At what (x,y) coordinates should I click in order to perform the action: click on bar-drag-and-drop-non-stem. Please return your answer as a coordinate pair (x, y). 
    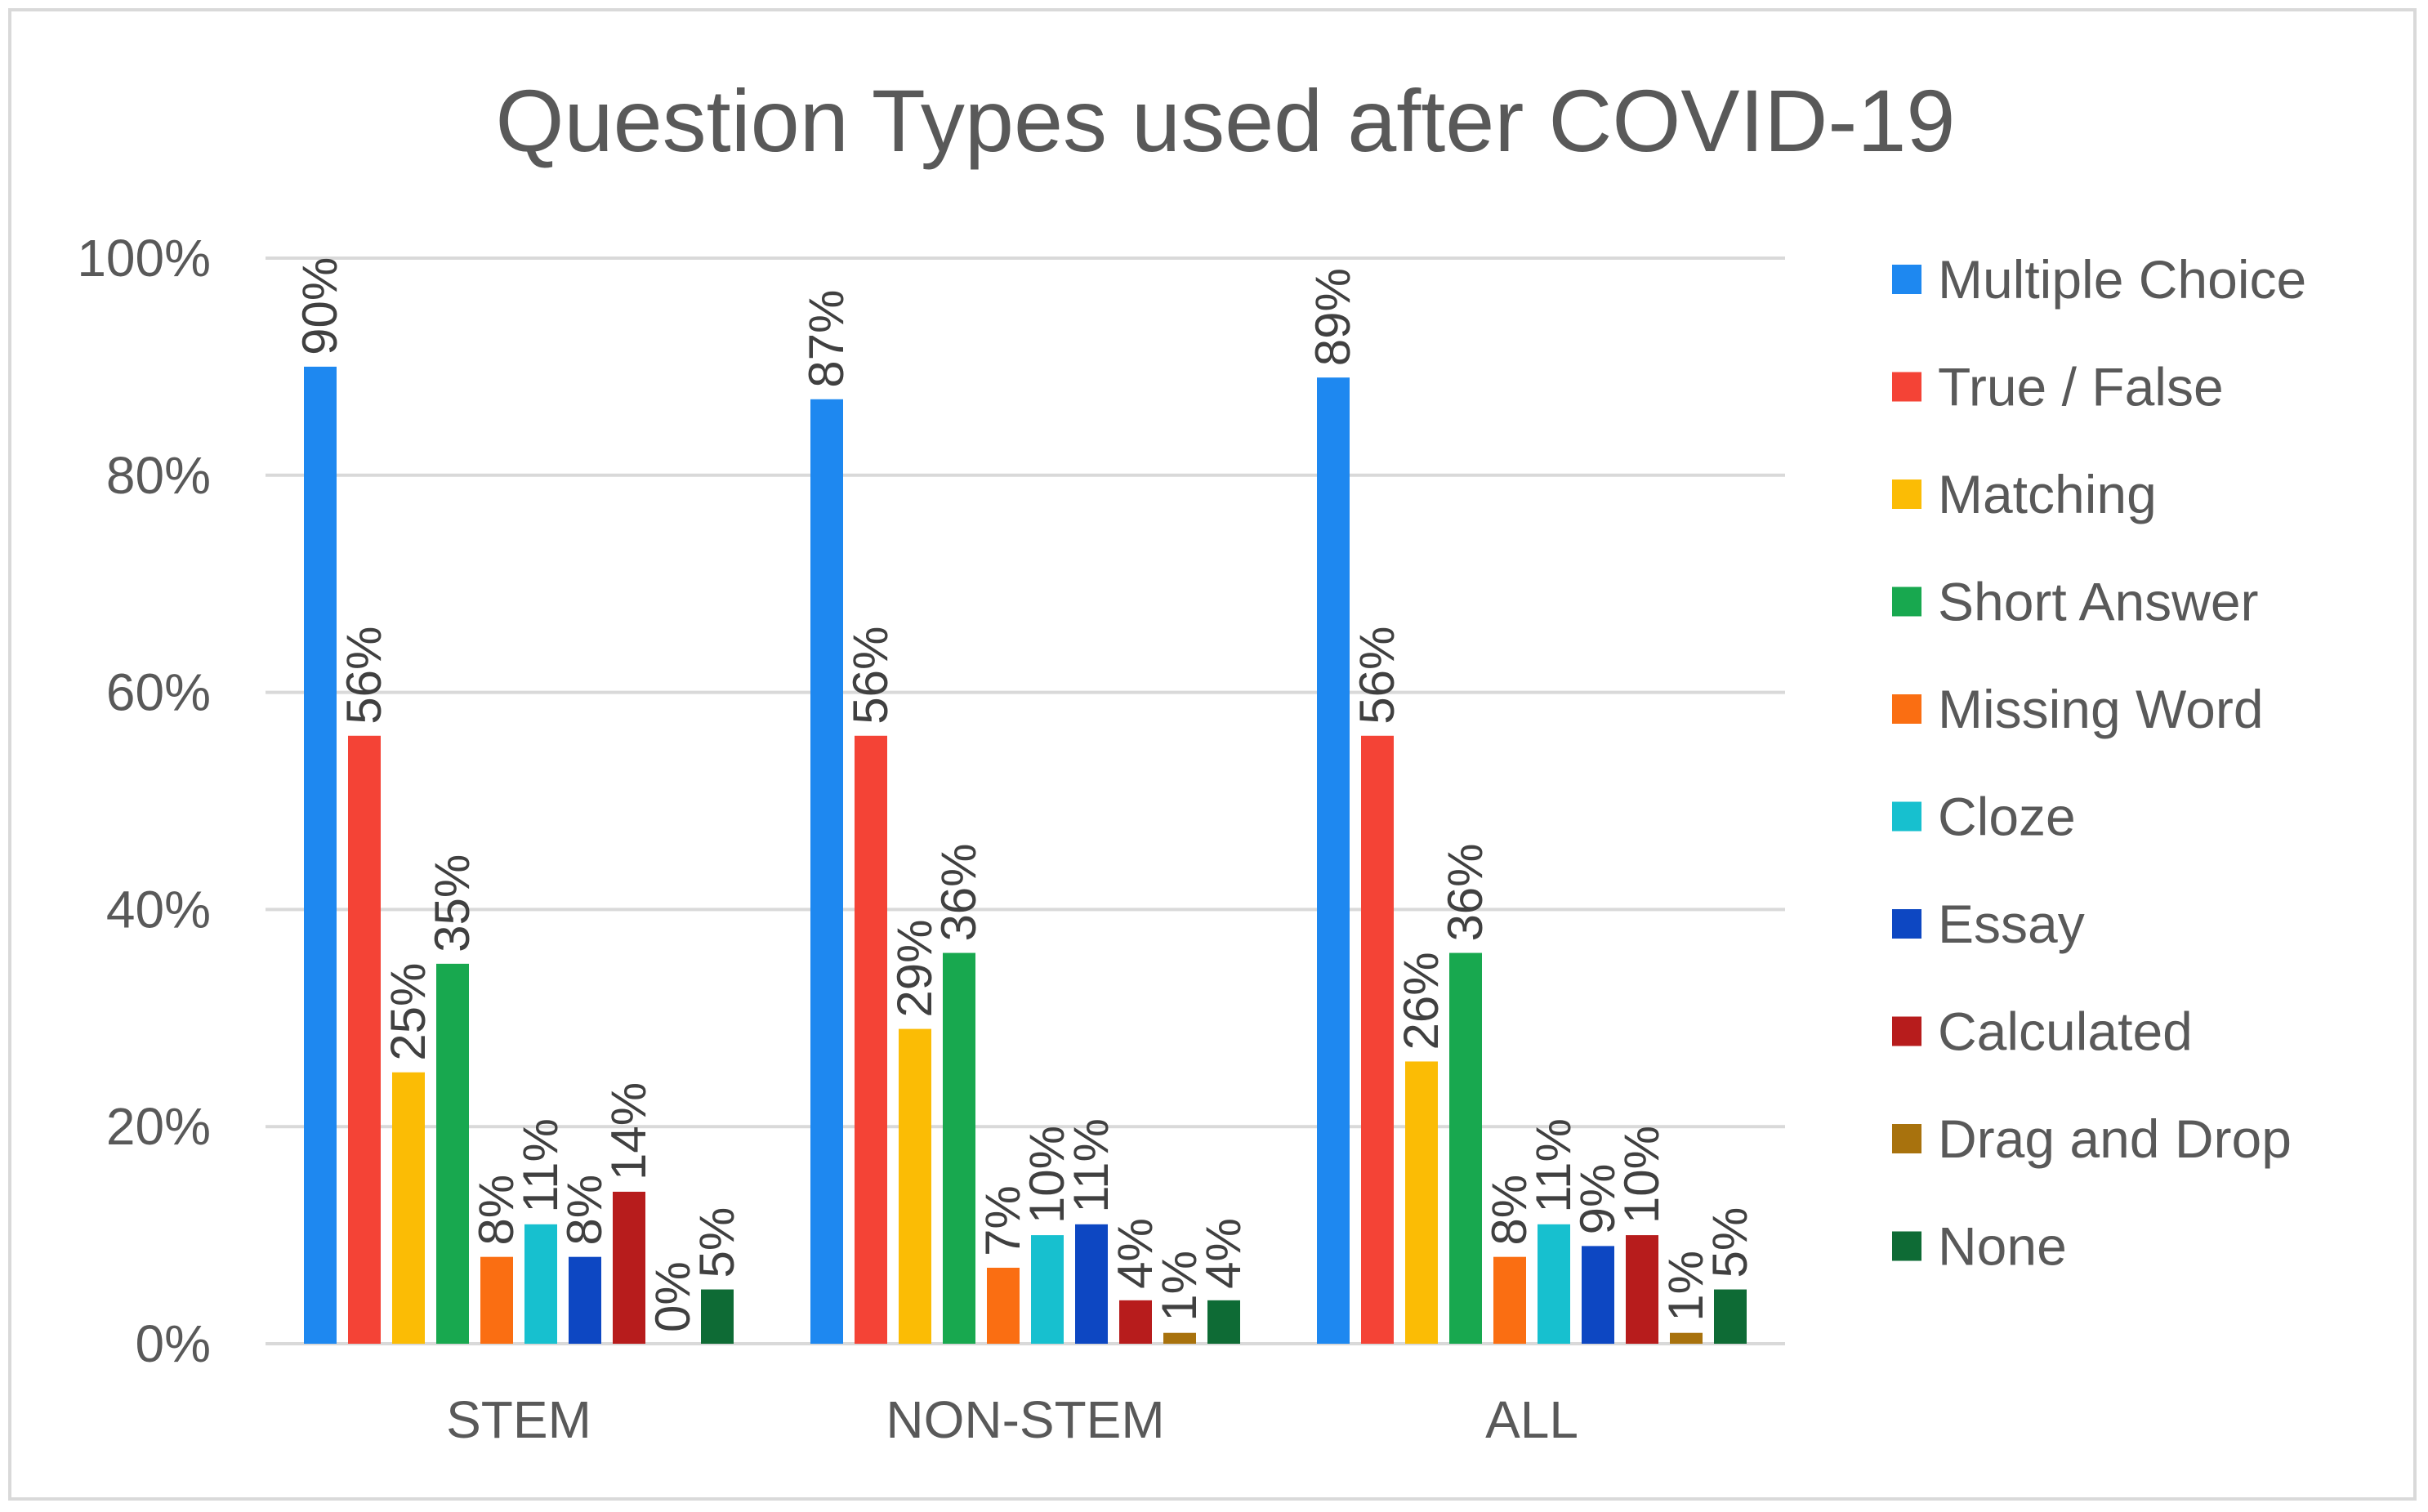
    Looking at the image, I should click on (1179, 1338).